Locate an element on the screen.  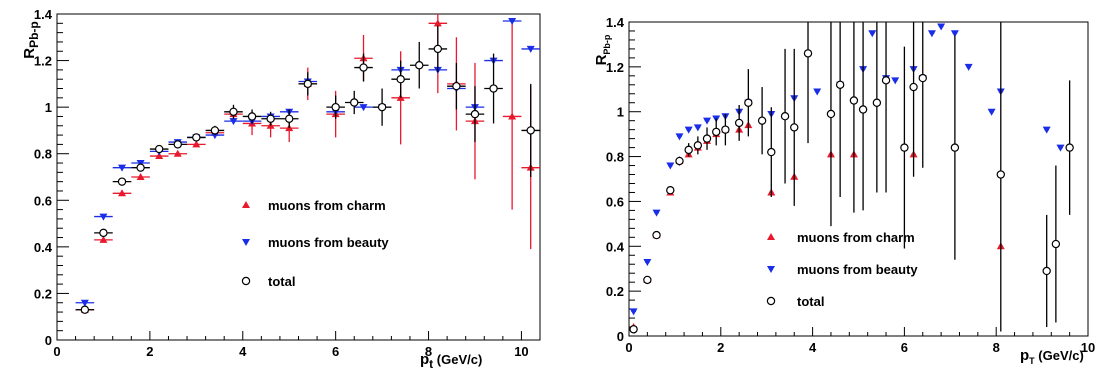
x-tick-label: 0 is located at coordinates (56, 351).